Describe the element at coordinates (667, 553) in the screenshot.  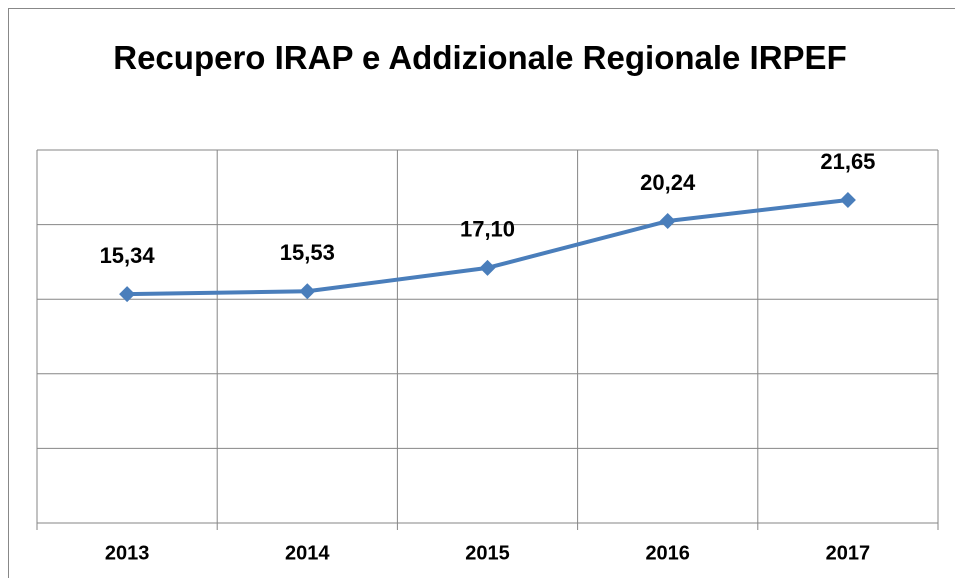
I see `x-tick-label: 2016` at that location.